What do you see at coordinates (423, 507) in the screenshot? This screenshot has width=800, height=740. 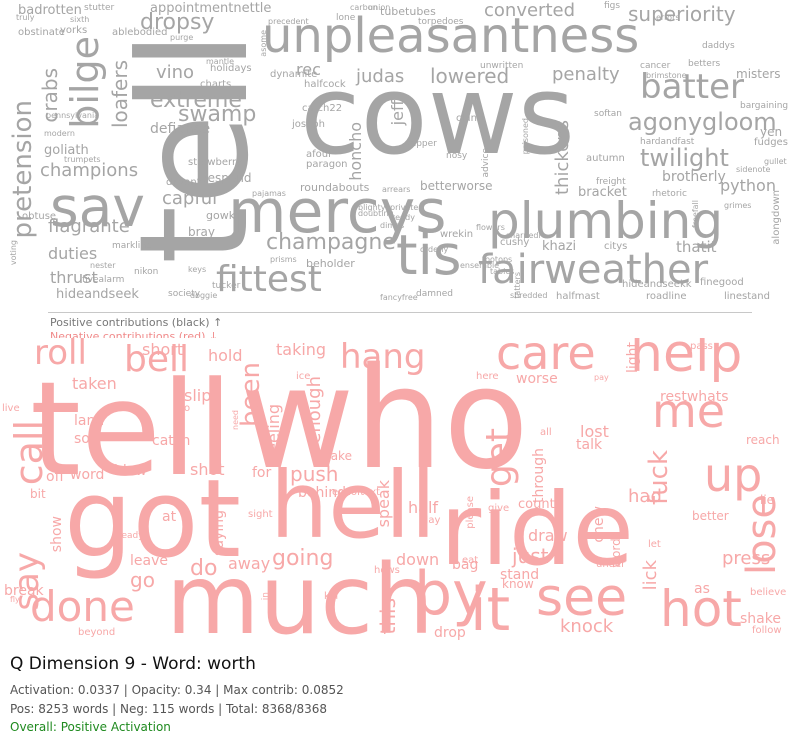 I see `negative-word: half` at bounding box center [423, 507].